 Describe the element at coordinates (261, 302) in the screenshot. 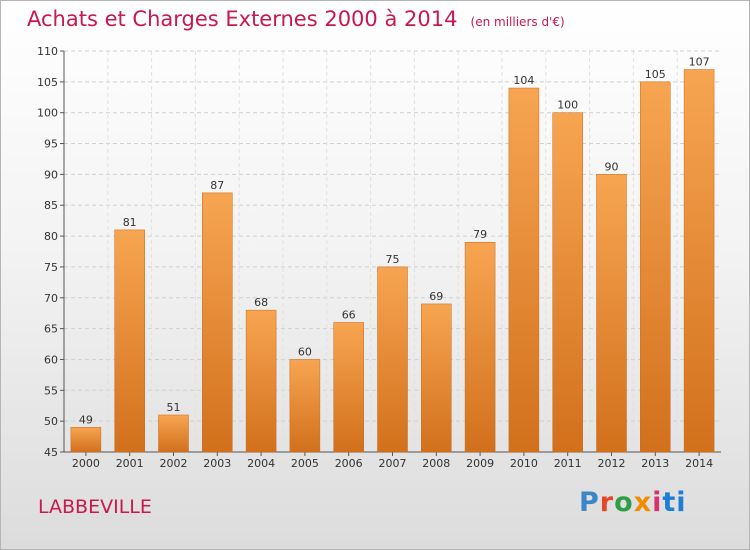

I see `data-label-2004: 68` at that location.